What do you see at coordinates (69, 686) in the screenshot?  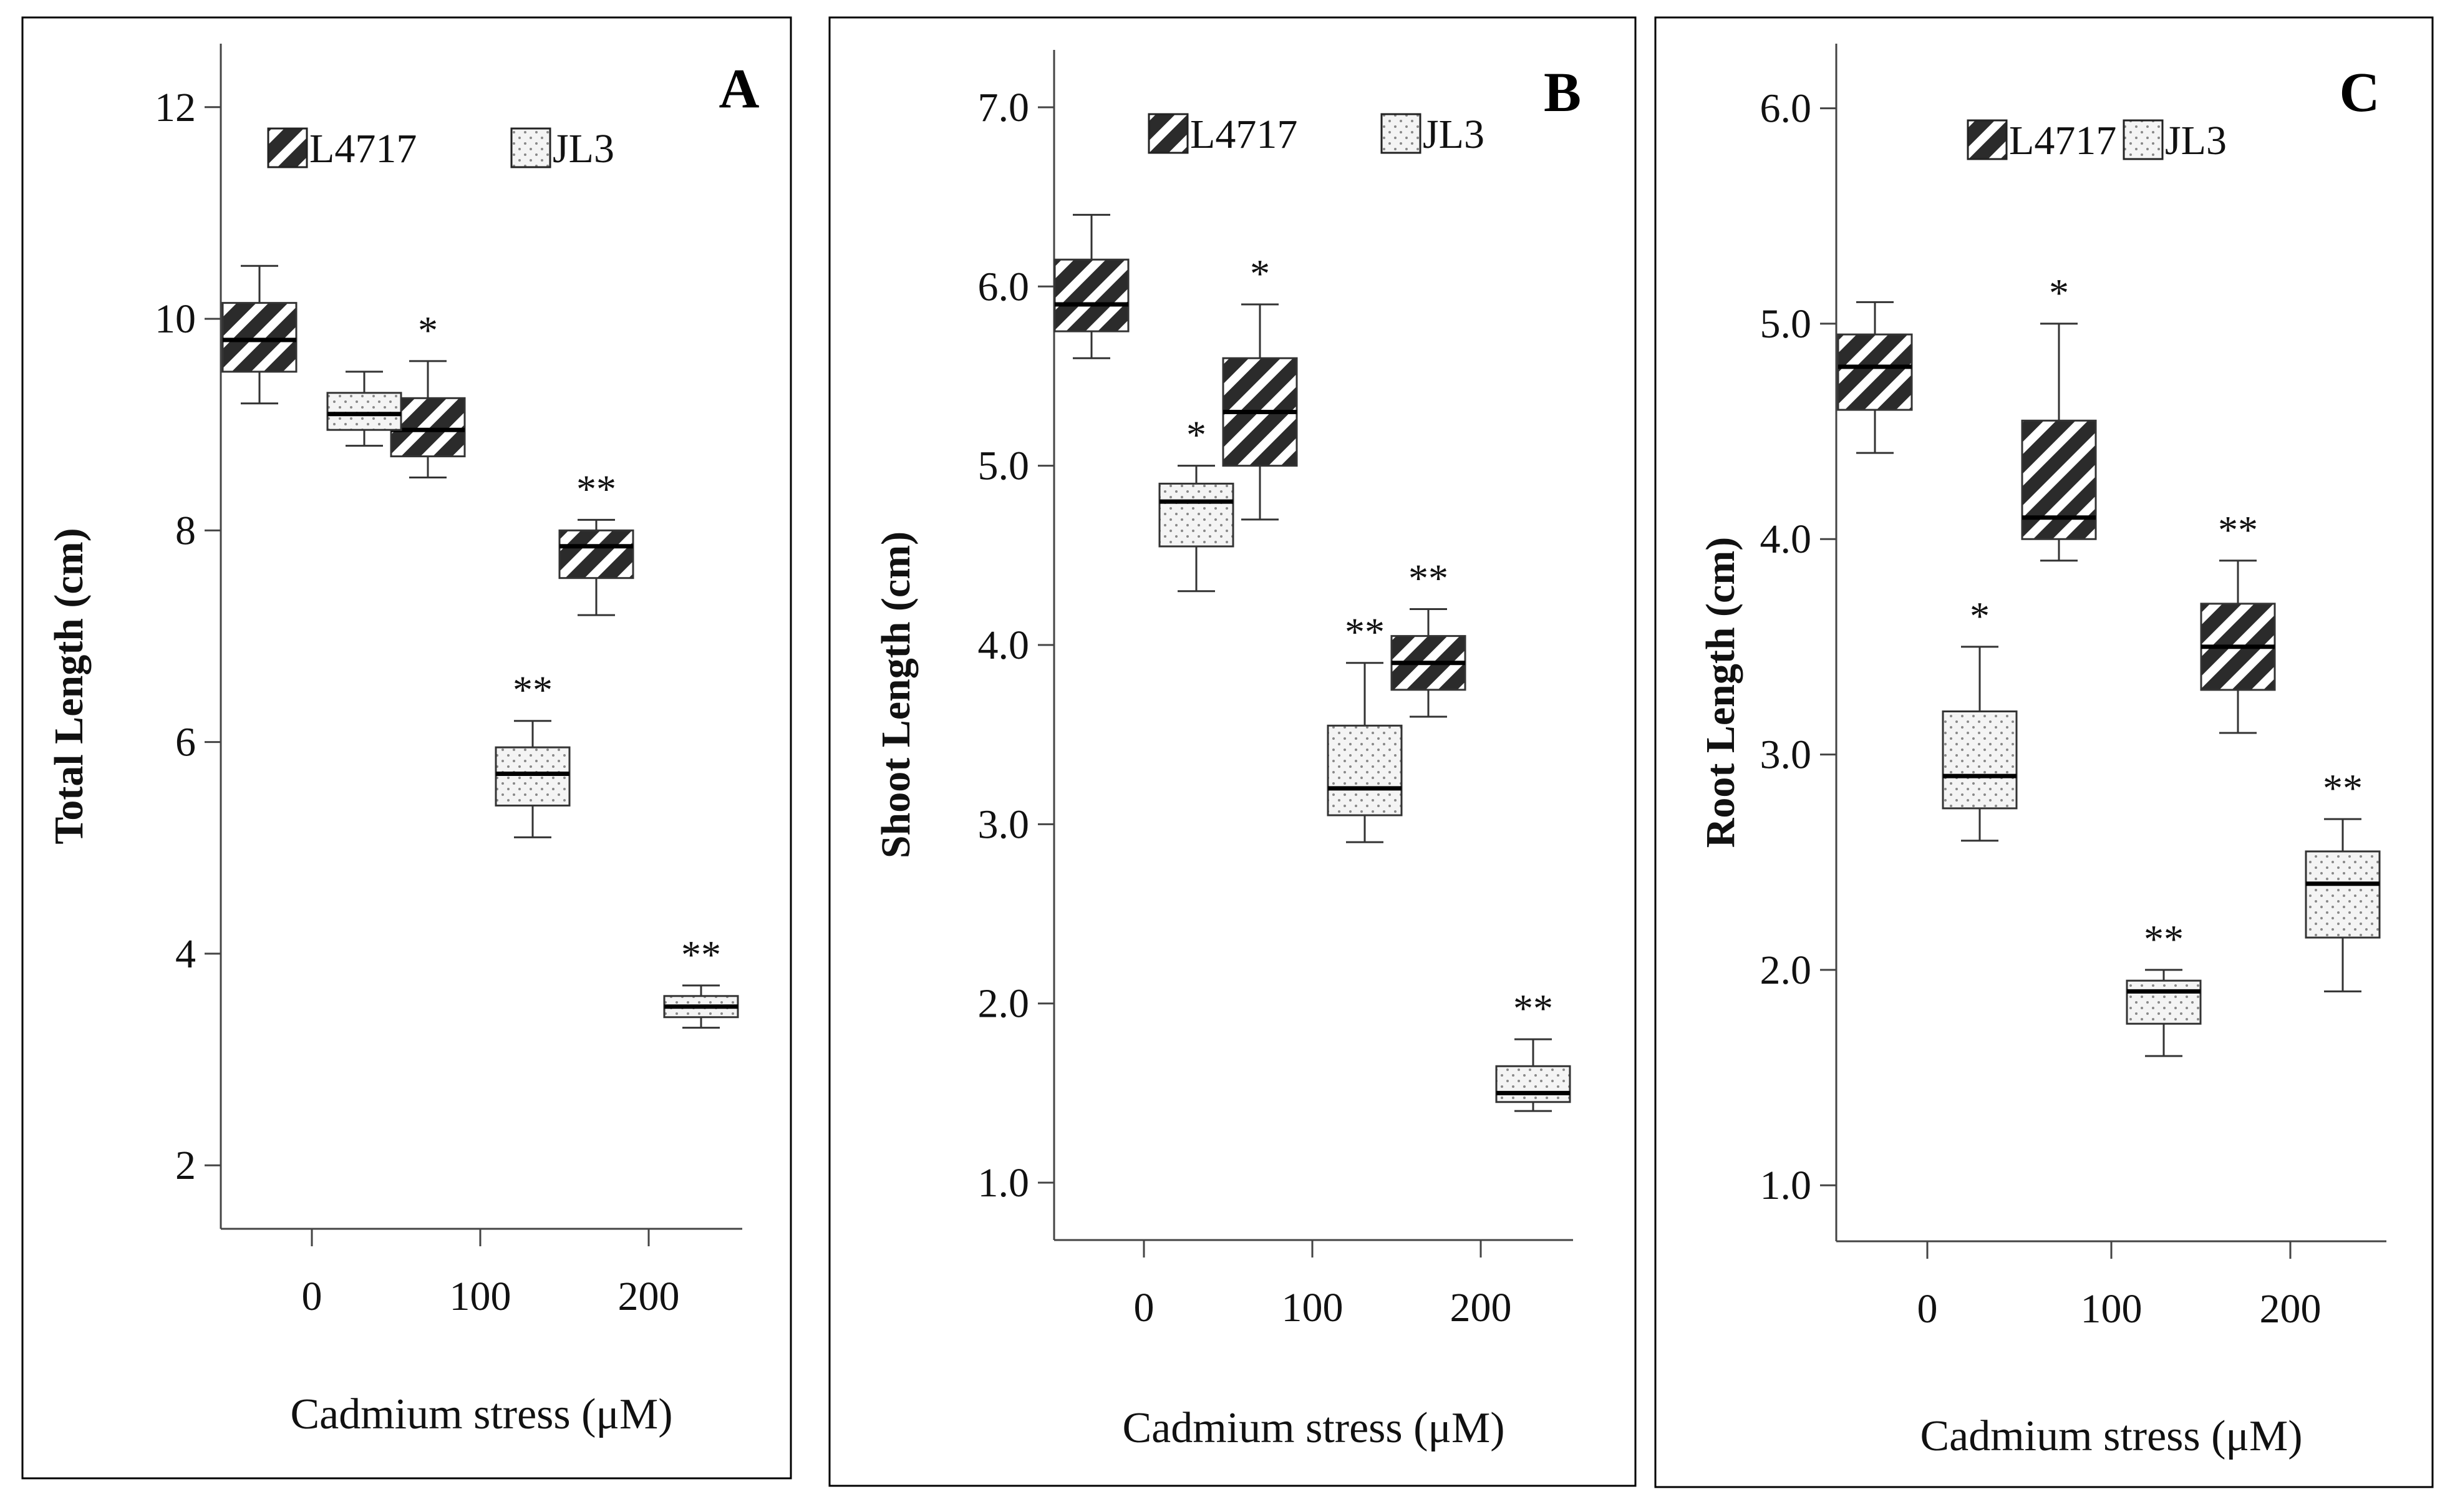 I see `y-axis-title: Total Length (cm)` at bounding box center [69, 686].